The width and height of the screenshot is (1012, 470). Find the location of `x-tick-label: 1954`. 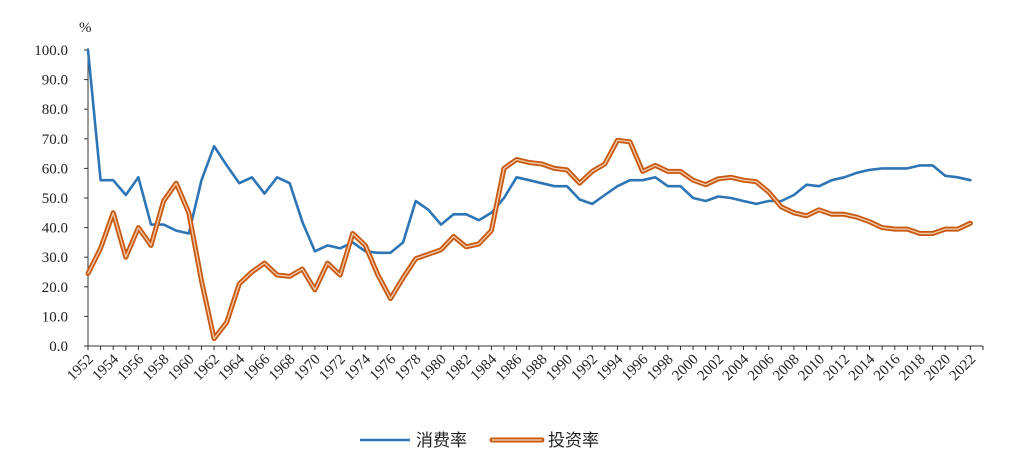

x-tick-label: 1954 is located at coordinates (106, 367).